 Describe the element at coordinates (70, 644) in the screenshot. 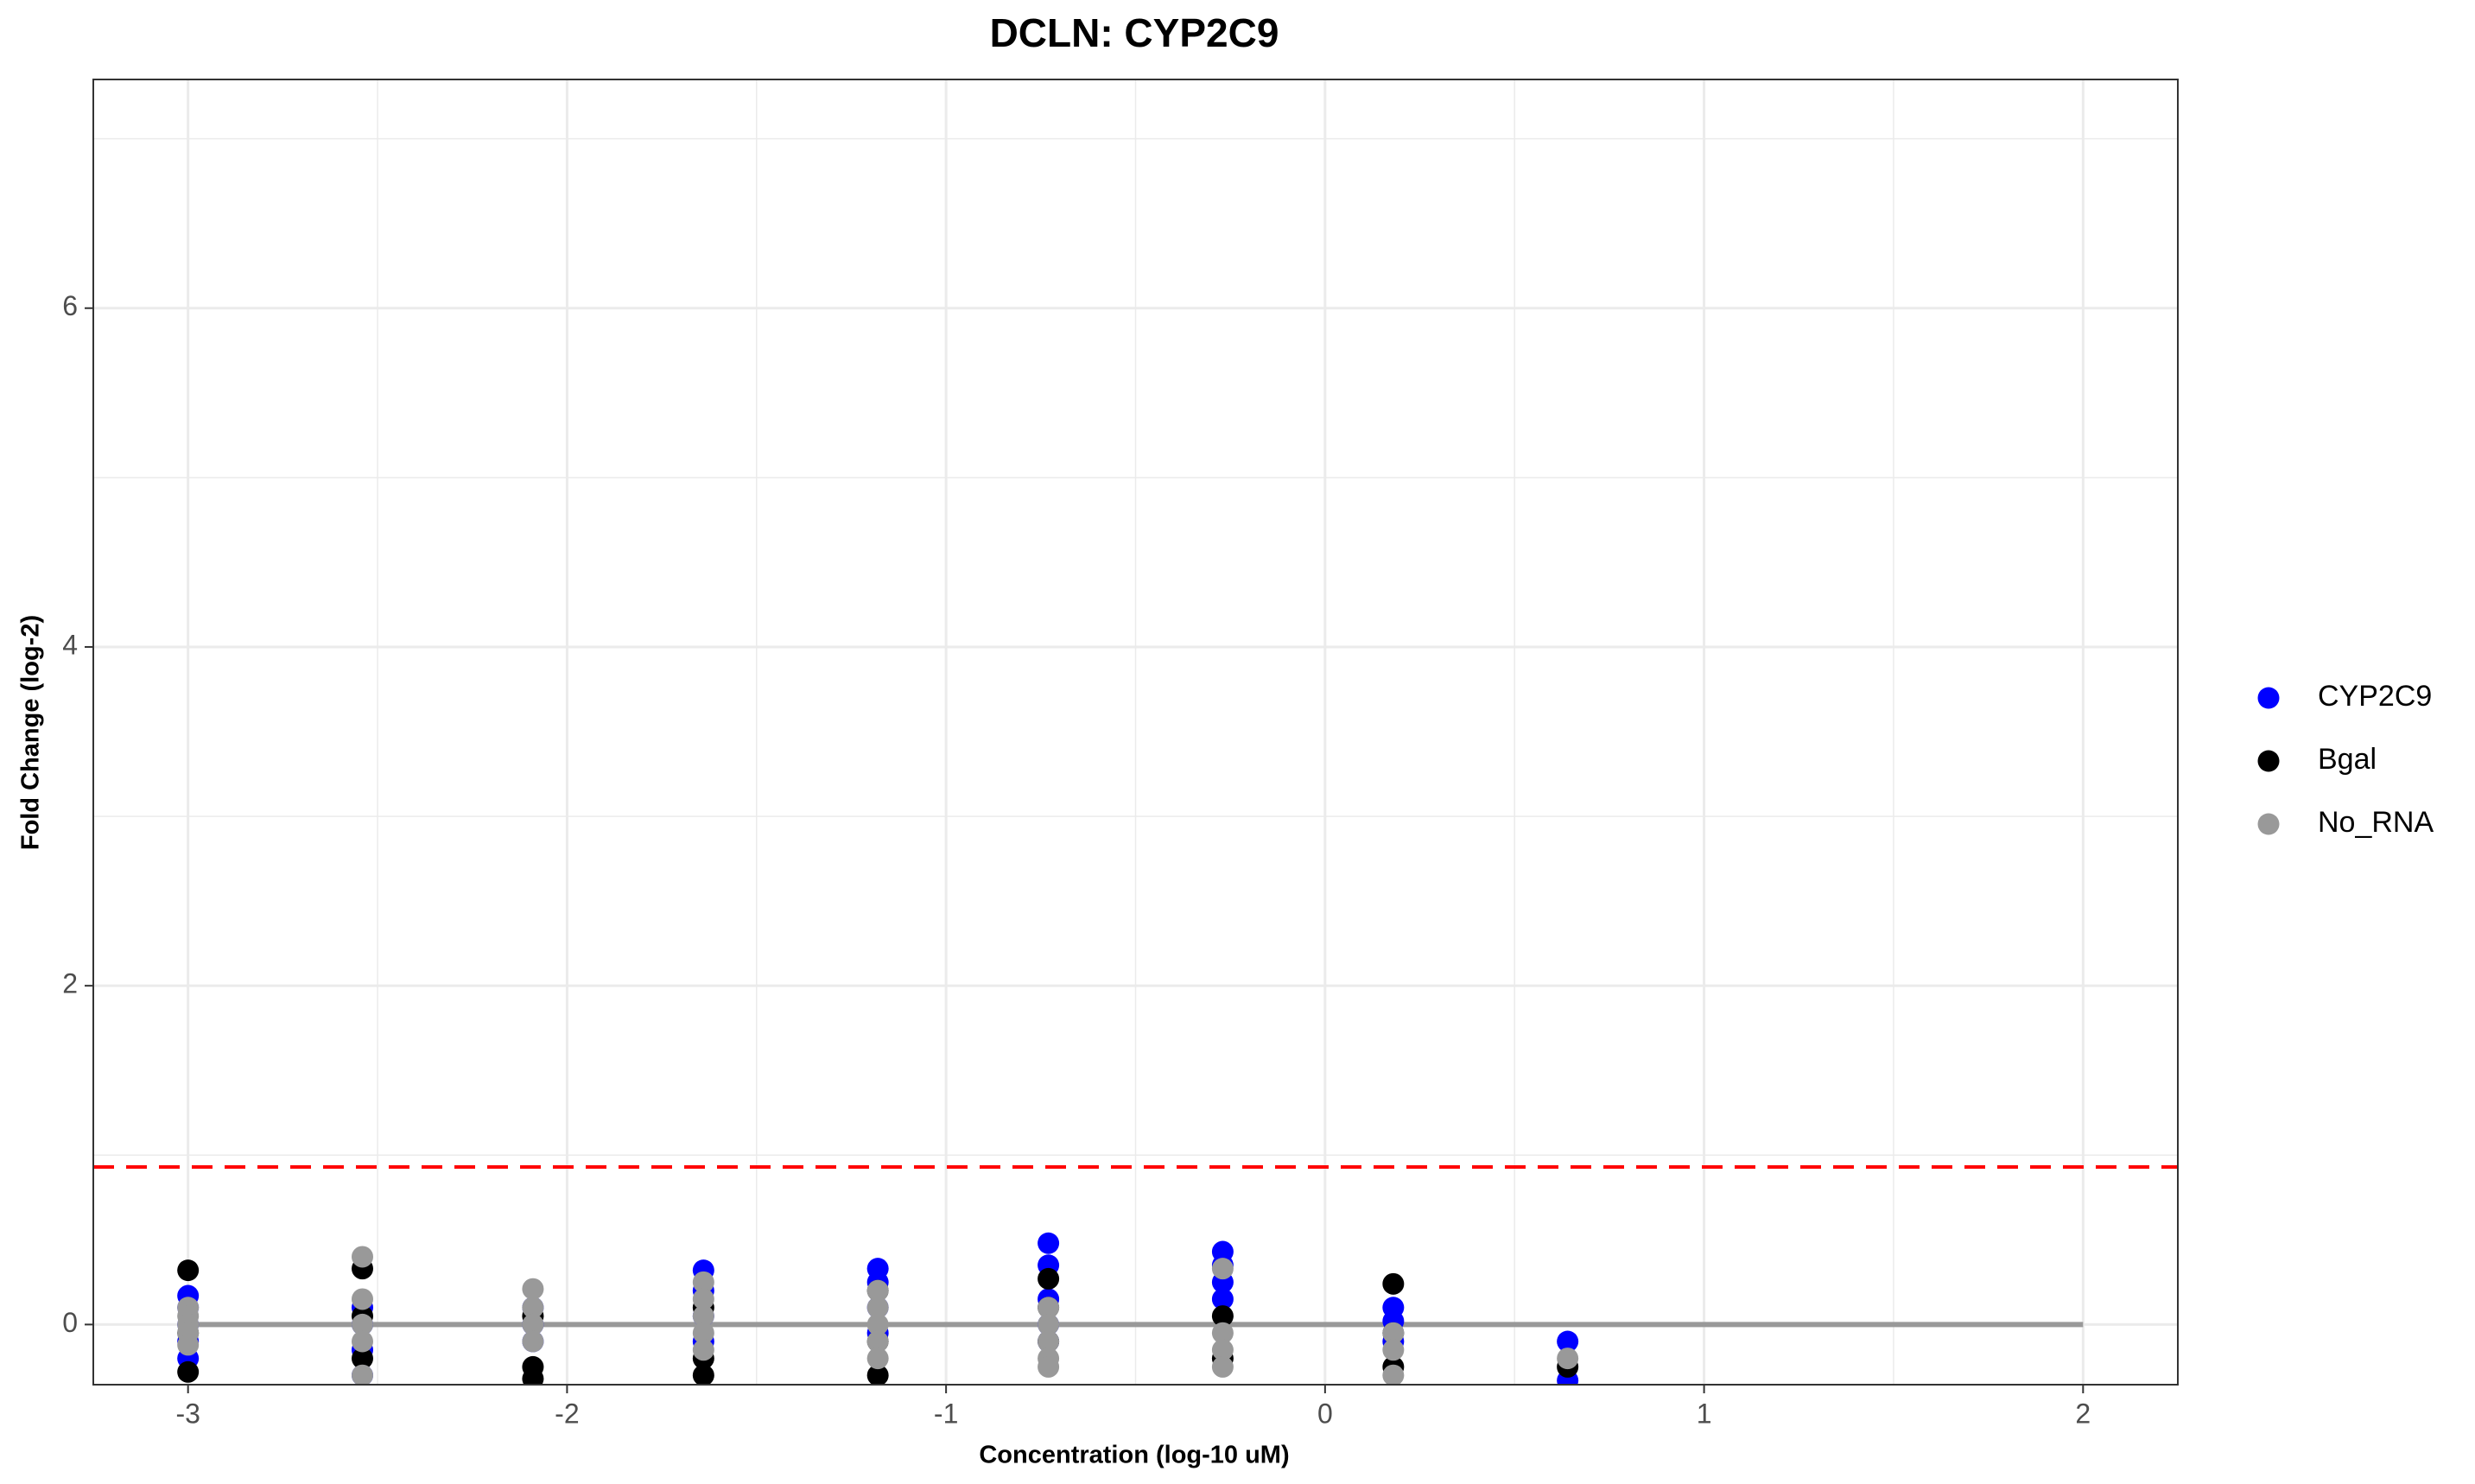

I see `y-tick-label: 4` at that location.